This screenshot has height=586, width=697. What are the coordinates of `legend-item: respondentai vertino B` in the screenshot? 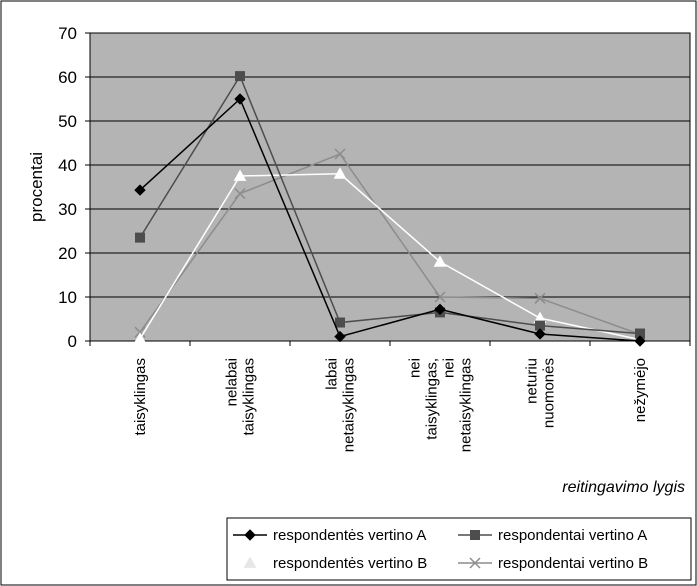 It's located at (553, 563).